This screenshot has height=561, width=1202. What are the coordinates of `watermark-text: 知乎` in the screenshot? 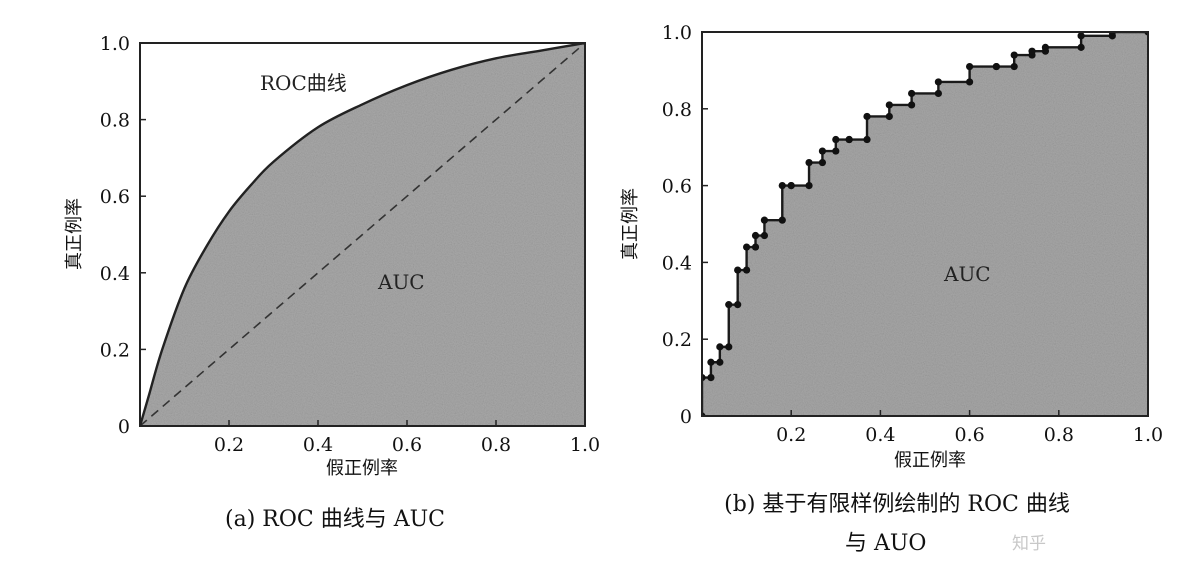 It's located at (1029, 544).